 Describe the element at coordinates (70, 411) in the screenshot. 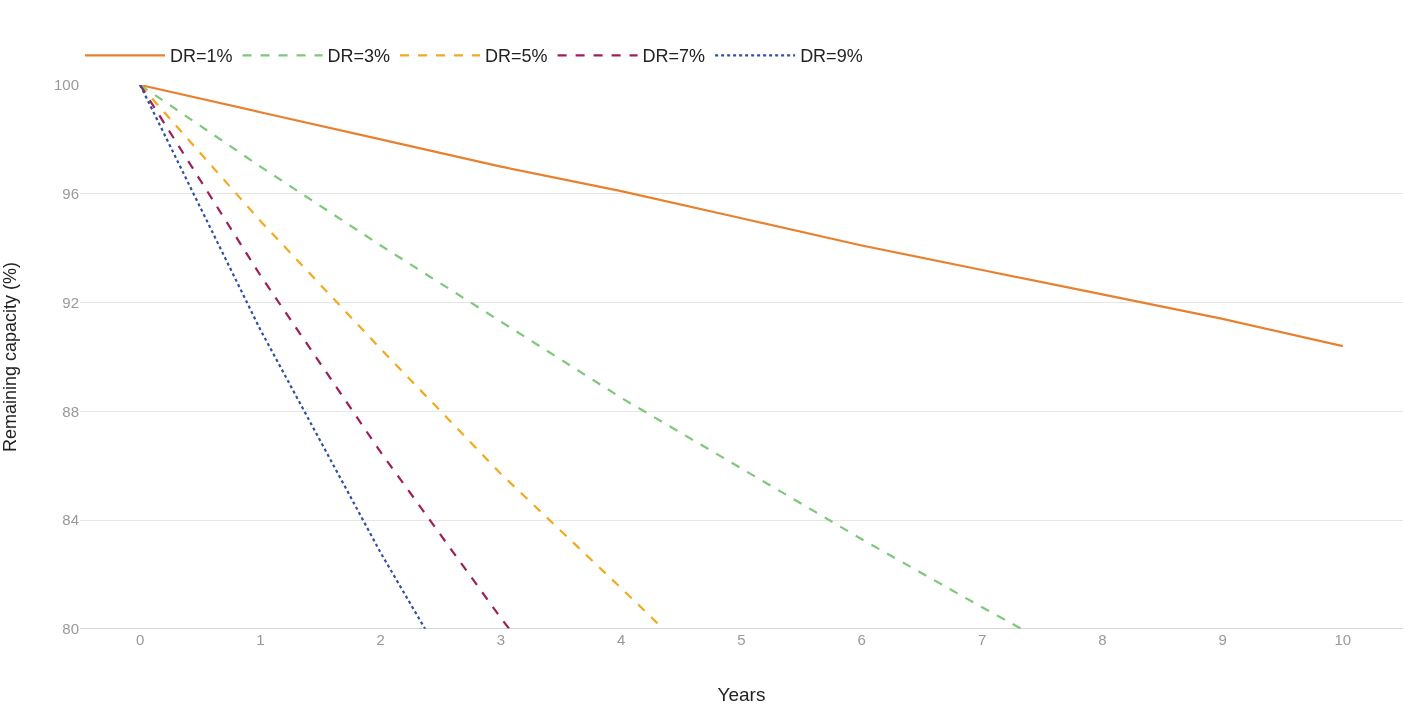

I see `y-tick-label: 88` at that location.